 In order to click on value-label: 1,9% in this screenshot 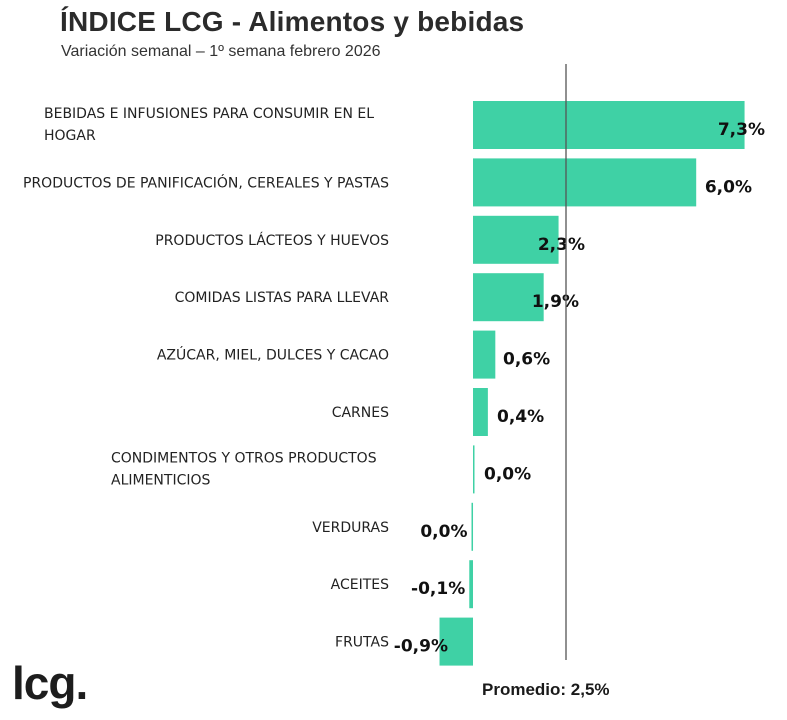, I will do `click(555, 302)`.